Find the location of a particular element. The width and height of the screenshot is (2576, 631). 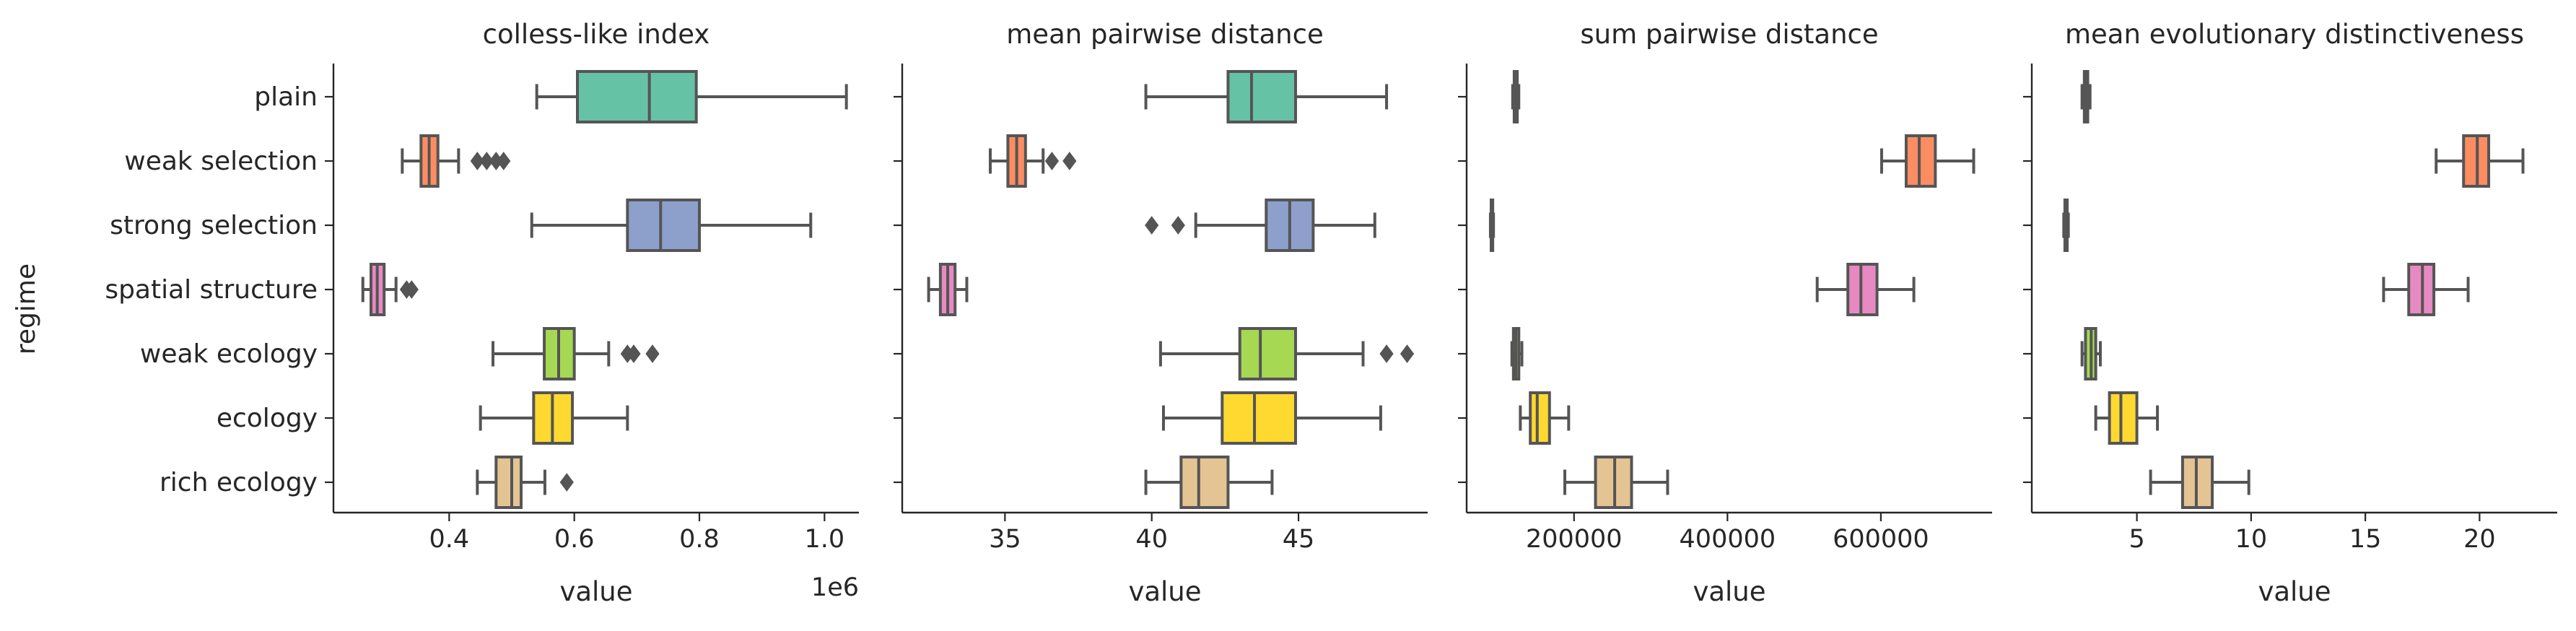

x-tick-label: 0.8 is located at coordinates (699, 539).